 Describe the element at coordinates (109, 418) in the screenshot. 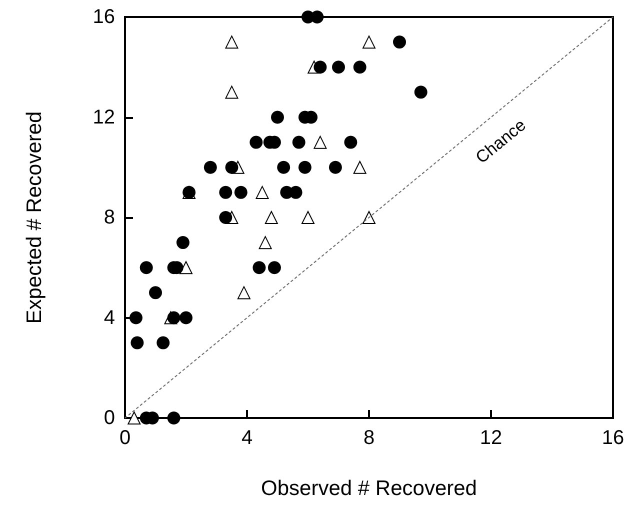

I see `y-tick-label: 0` at that location.